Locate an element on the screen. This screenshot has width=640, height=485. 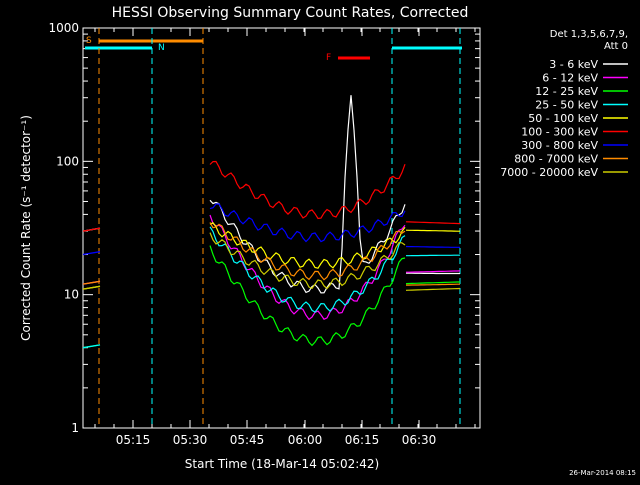
legend-header-attenuator: Att 0 is located at coordinates (616, 46).